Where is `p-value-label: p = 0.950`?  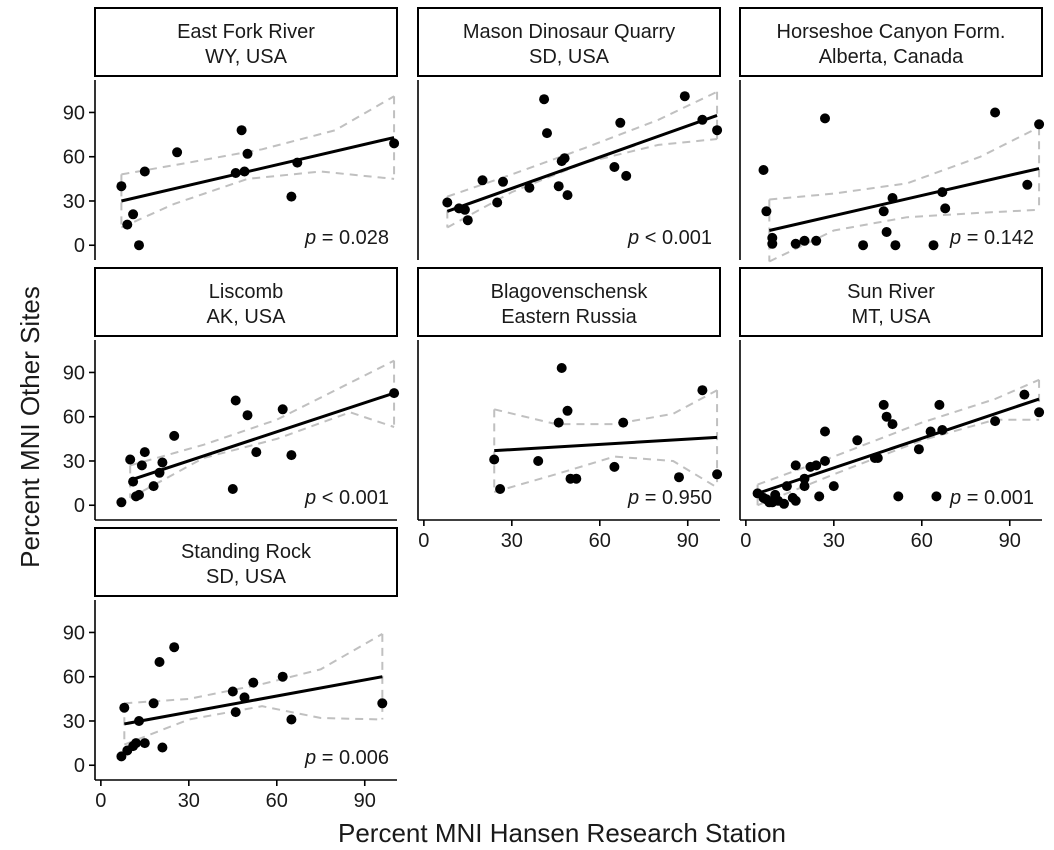 p-value-label: p = 0.950 is located at coordinates (669, 498).